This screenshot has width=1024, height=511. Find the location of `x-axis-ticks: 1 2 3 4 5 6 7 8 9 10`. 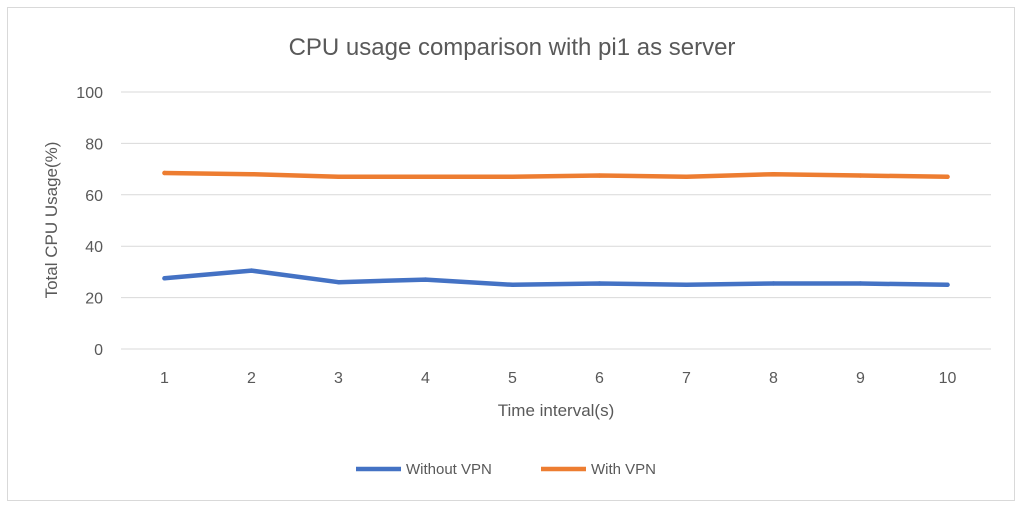

x-axis-ticks: 1 2 3 4 5 6 7 8 9 10 is located at coordinates (558, 378).